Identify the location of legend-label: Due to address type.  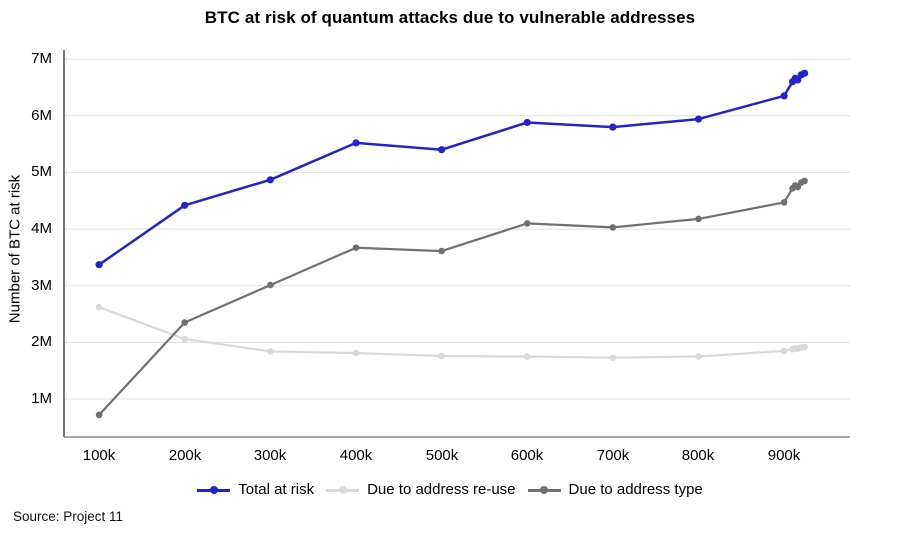
(635, 489).